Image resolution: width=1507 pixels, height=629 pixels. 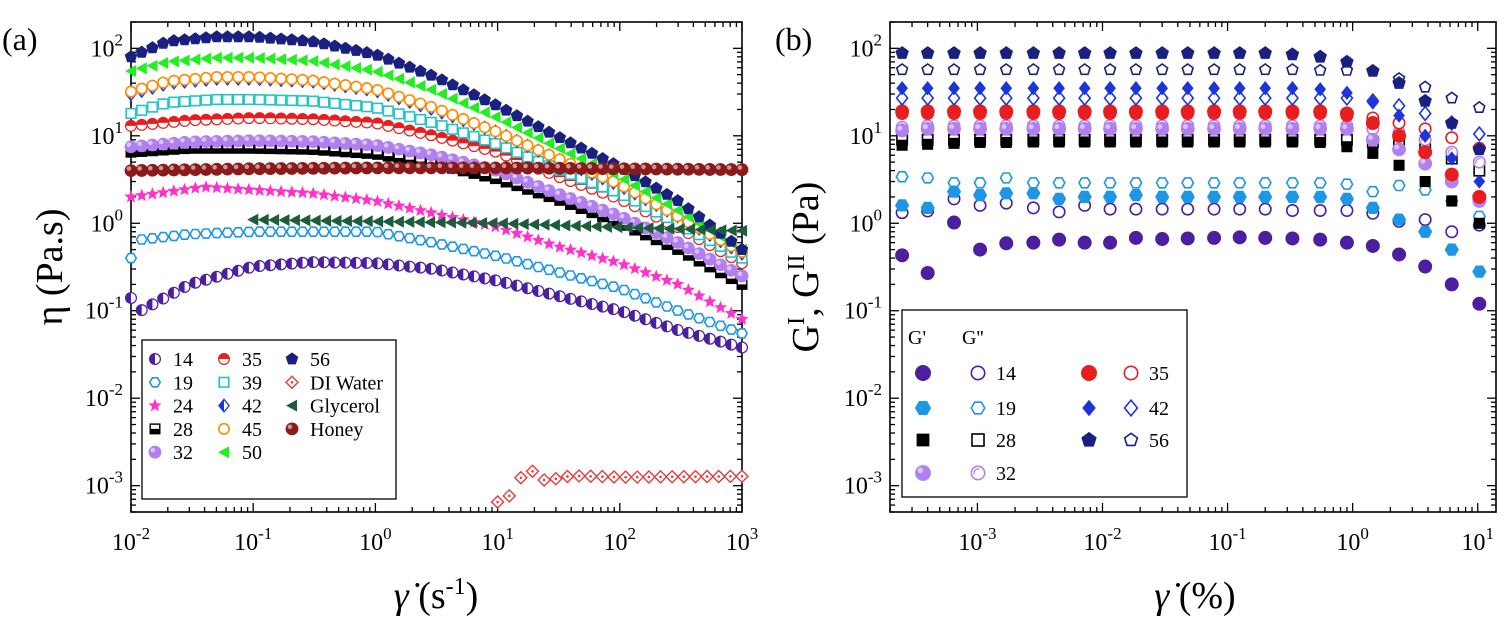 I want to click on legend-label: 35, so click(x=252, y=360).